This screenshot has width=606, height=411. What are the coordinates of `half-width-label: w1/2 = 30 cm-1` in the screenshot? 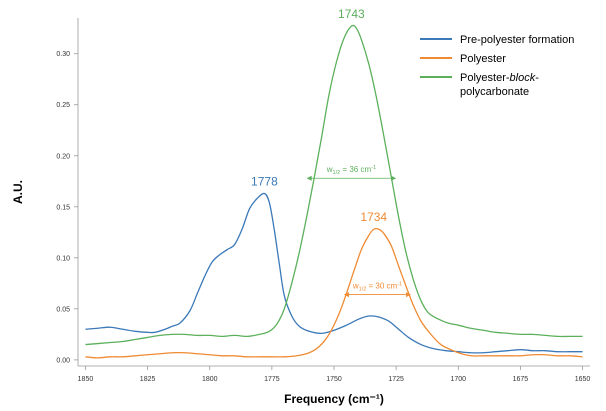 It's located at (377, 287).